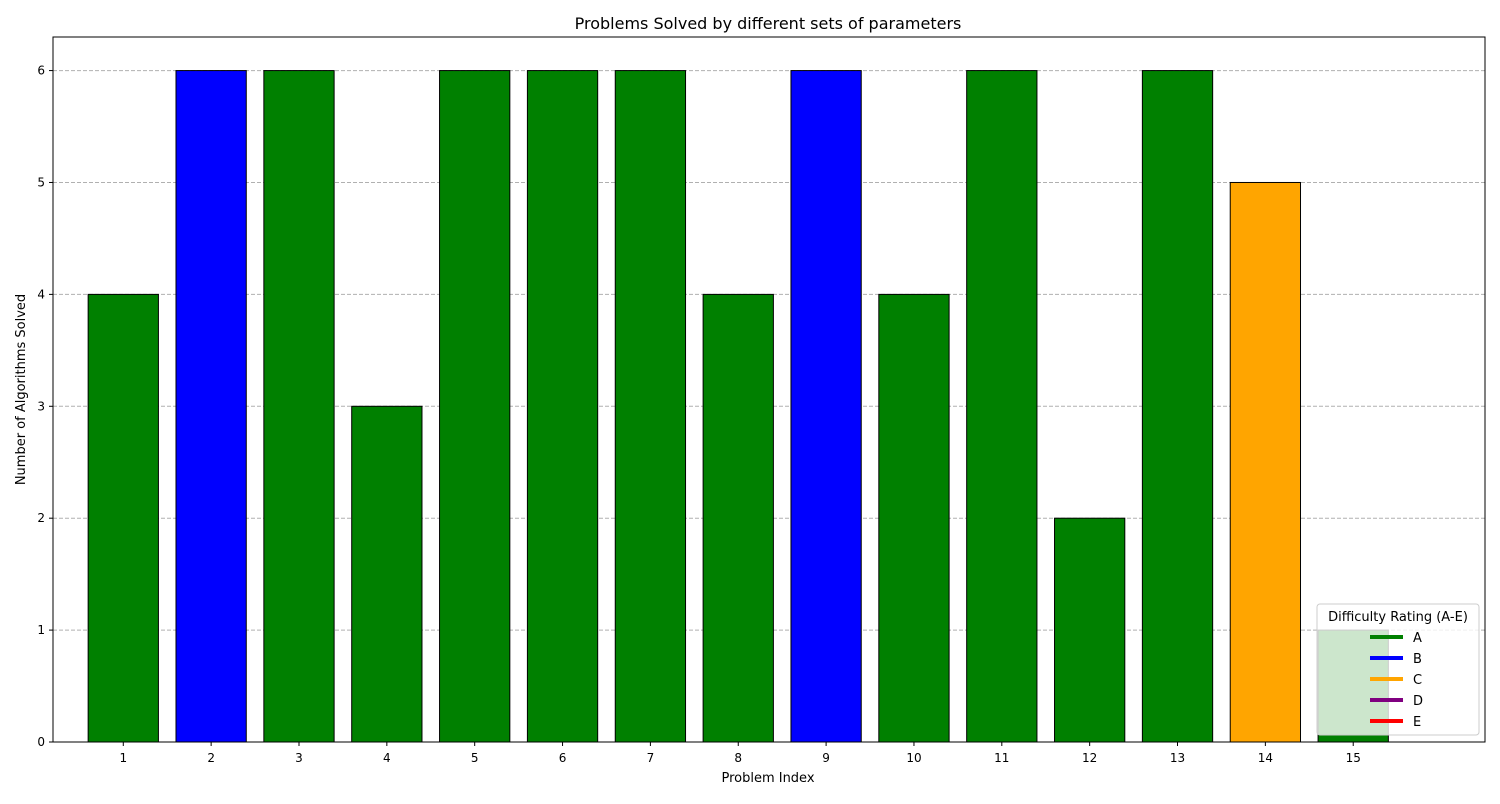 The width and height of the screenshot is (1500, 804). Describe the element at coordinates (41, 182) in the screenshot. I see `y-tick-label: 5` at that location.